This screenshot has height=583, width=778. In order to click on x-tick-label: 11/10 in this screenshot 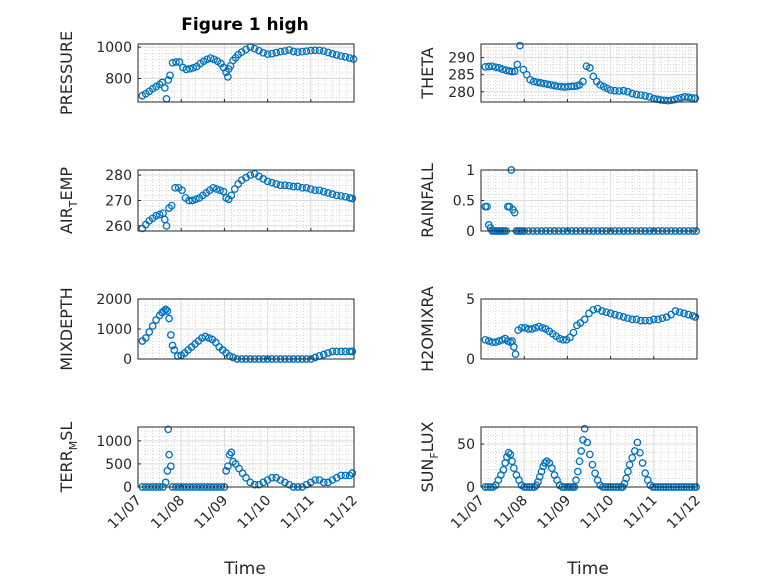, I will do `click(255, 513)`.